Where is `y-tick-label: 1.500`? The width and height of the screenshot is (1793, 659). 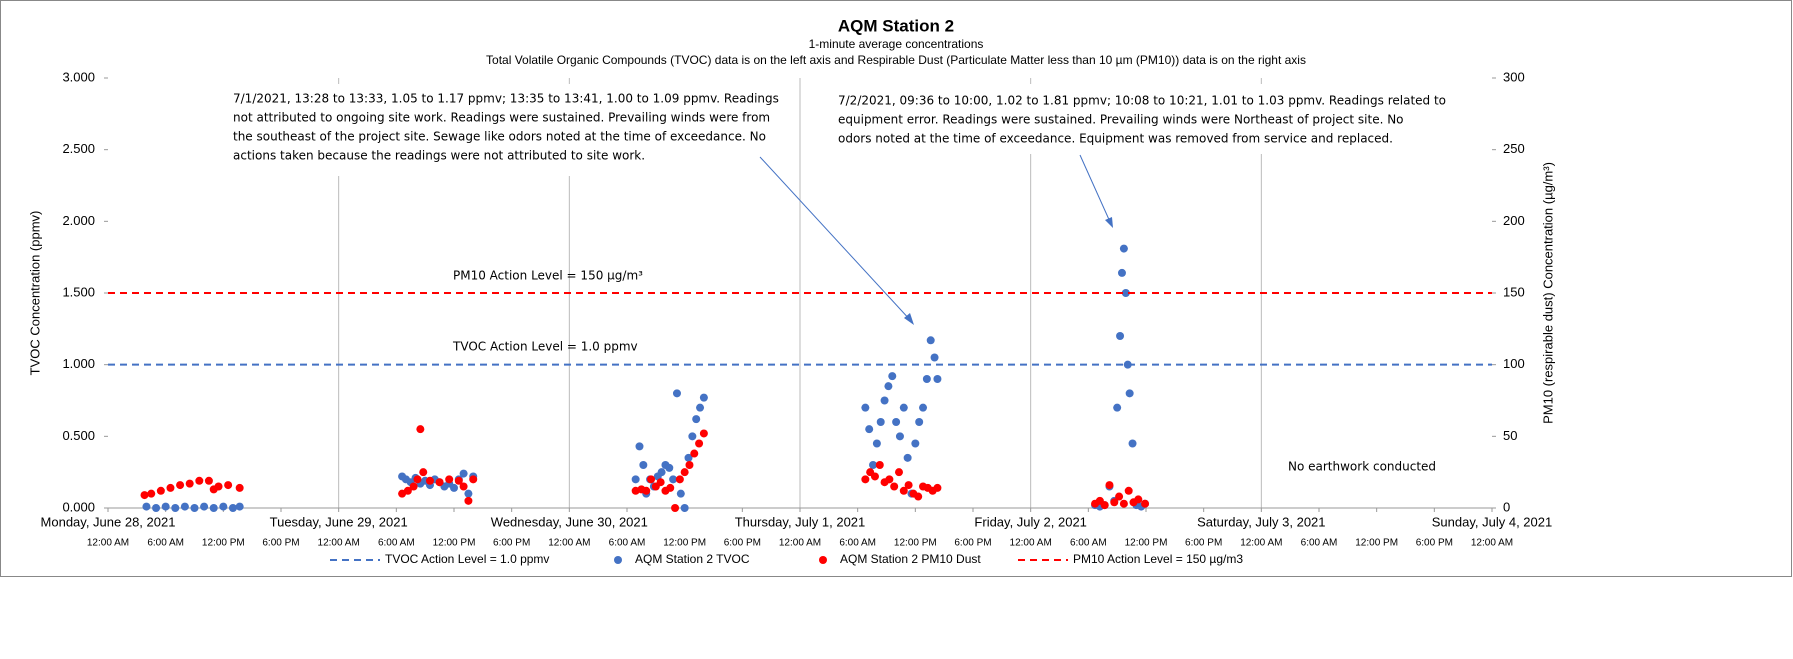 y-tick-label: 1.500 is located at coordinates (78, 291).